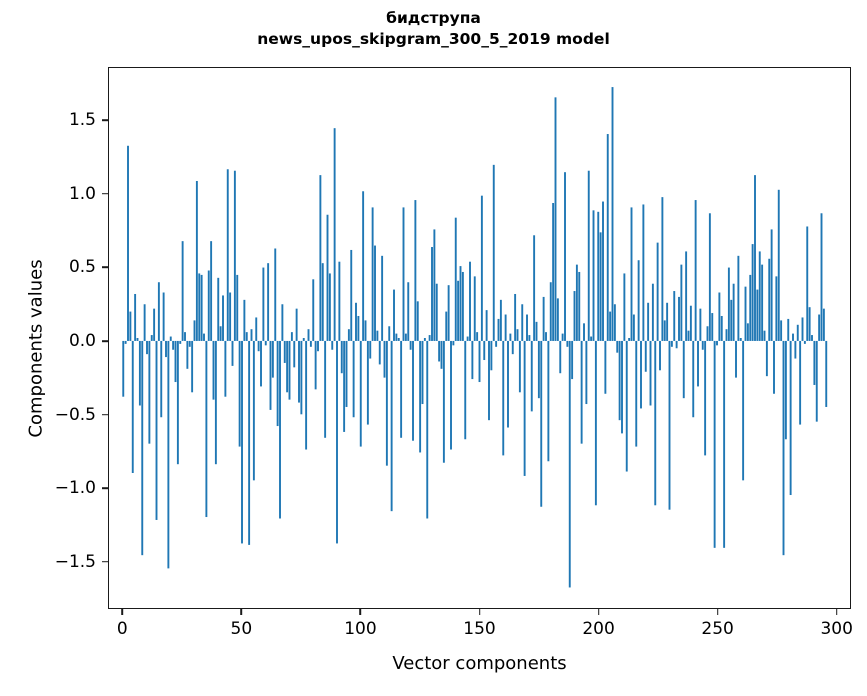 The width and height of the screenshot is (867, 696). Describe the element at coordinates (82, 193) in the screenshot. I see `y-tick-label: 1.0` at that location.